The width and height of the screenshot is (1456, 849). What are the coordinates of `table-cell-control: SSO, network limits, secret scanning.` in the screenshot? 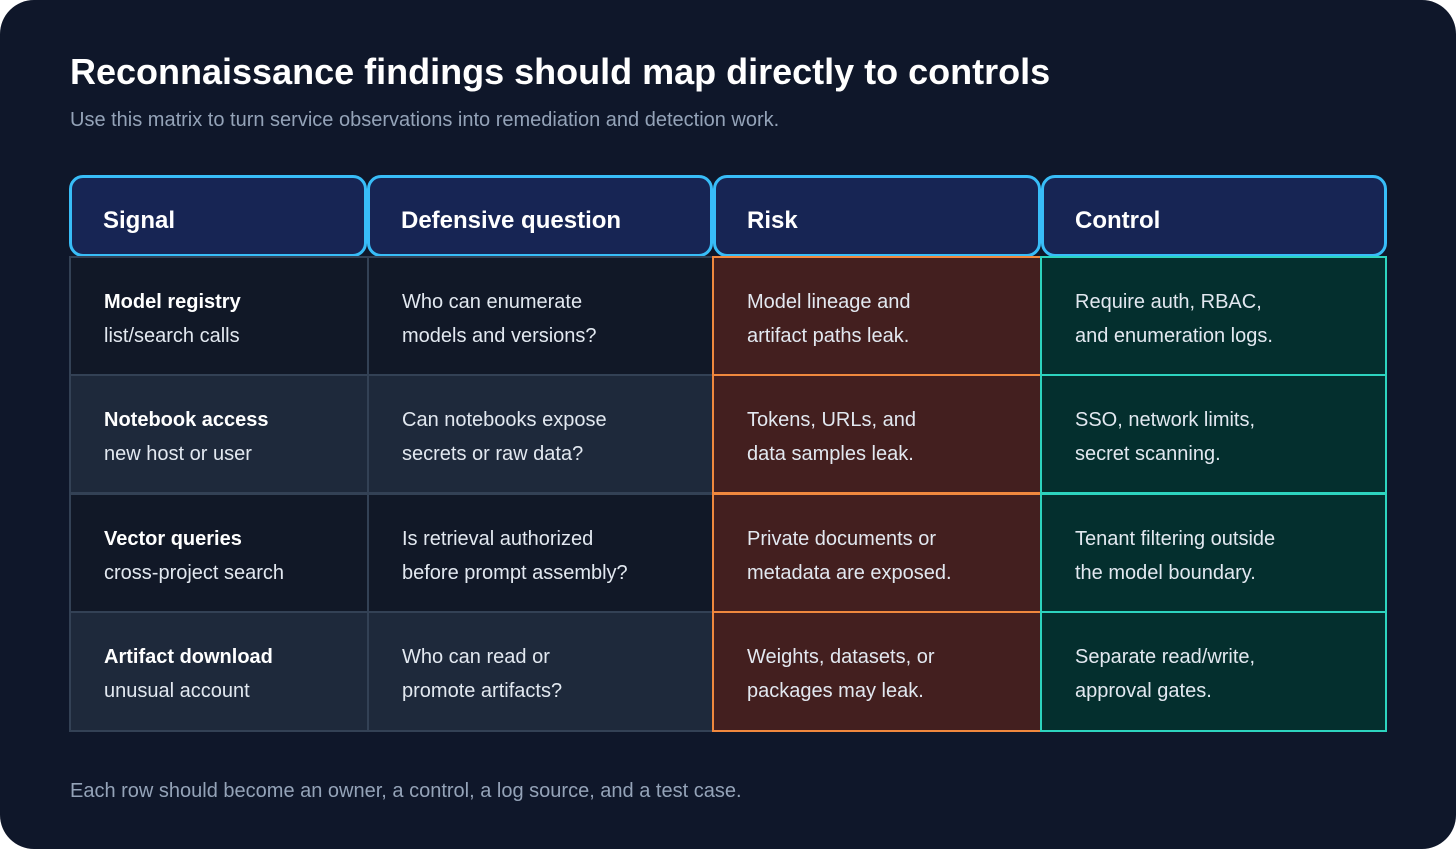 It's located at (1213, 434).